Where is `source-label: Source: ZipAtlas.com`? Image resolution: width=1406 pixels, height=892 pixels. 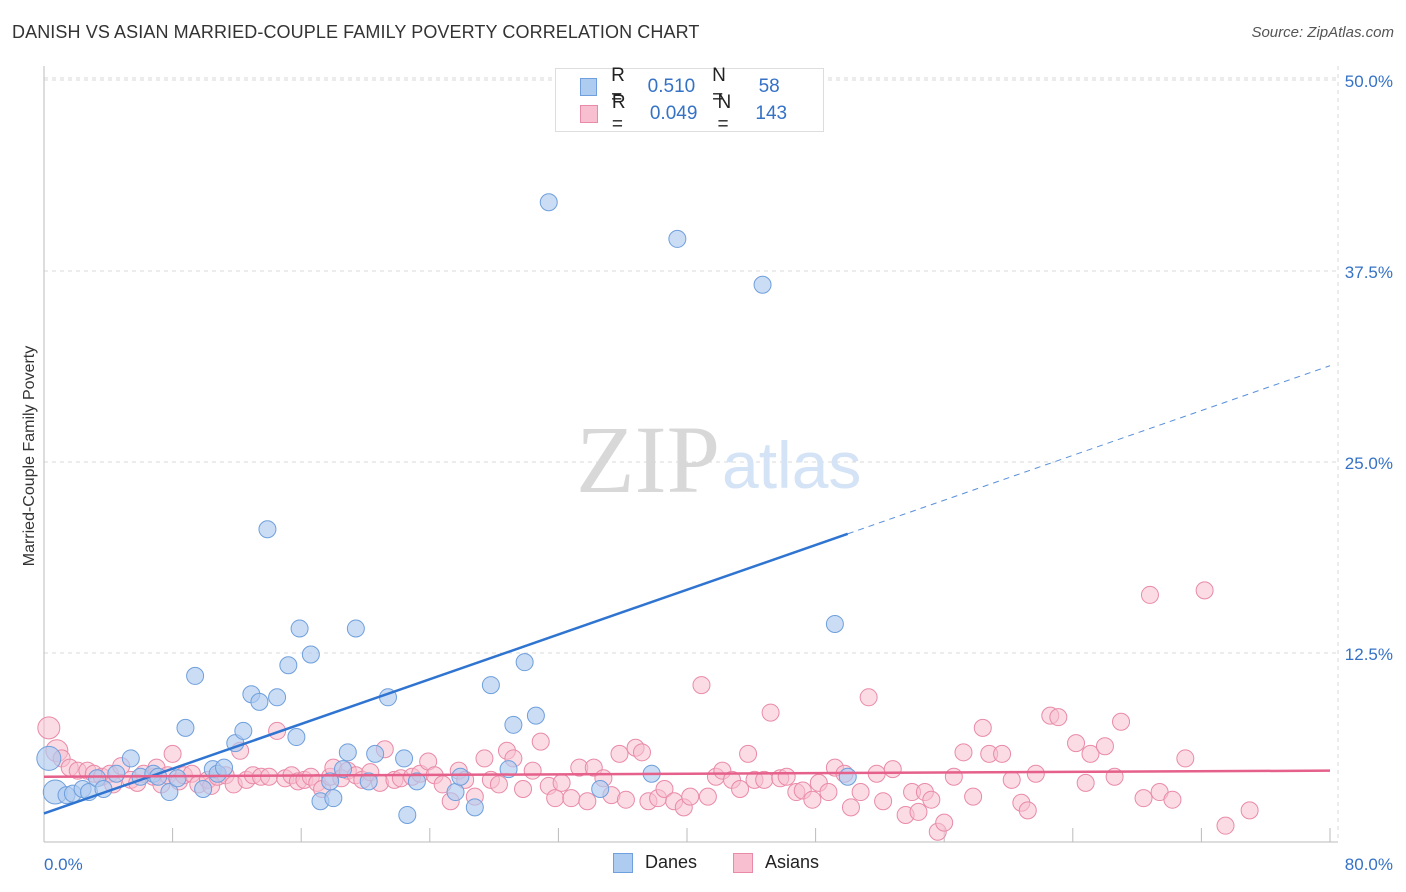 source-label: Source: ZipAtlas.com is located at coordinates (1322, 32).